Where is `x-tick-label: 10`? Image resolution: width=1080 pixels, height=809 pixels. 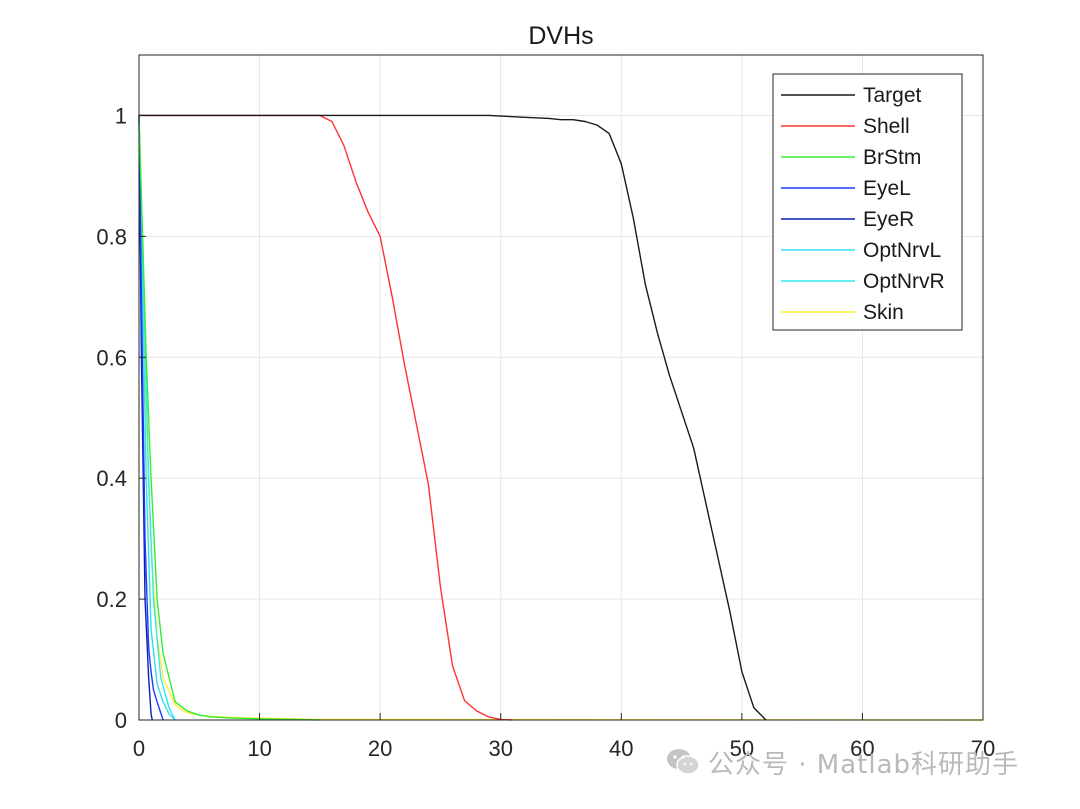
x-tick-label: 10 is located at coordinates (259, 748).